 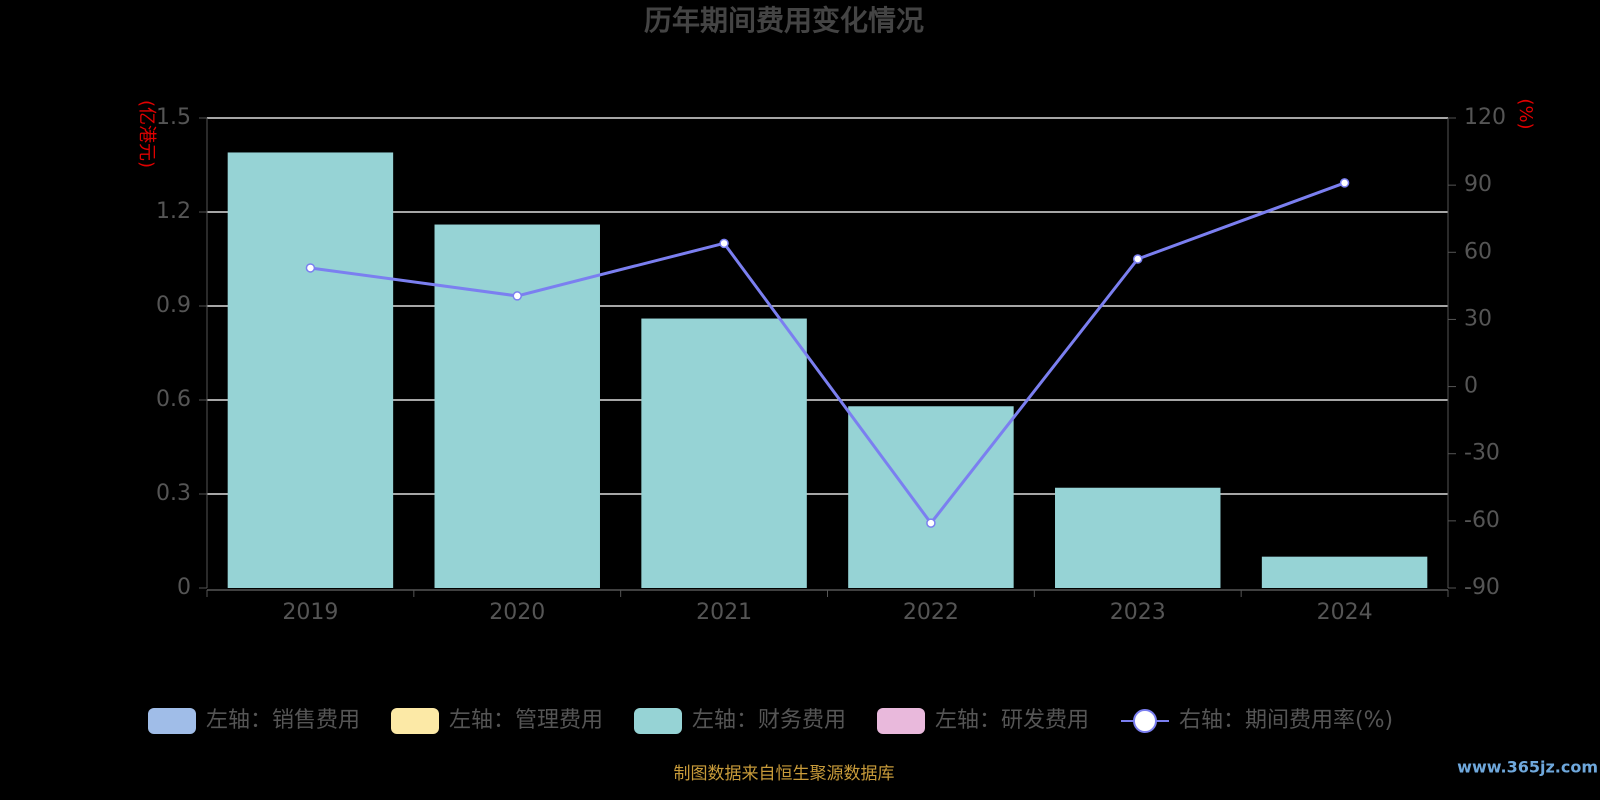 What do you see at coordinates (1471, 386) in the screenshot?
I see `y2-tick-label: 0` at bounding box center [1471, 386].